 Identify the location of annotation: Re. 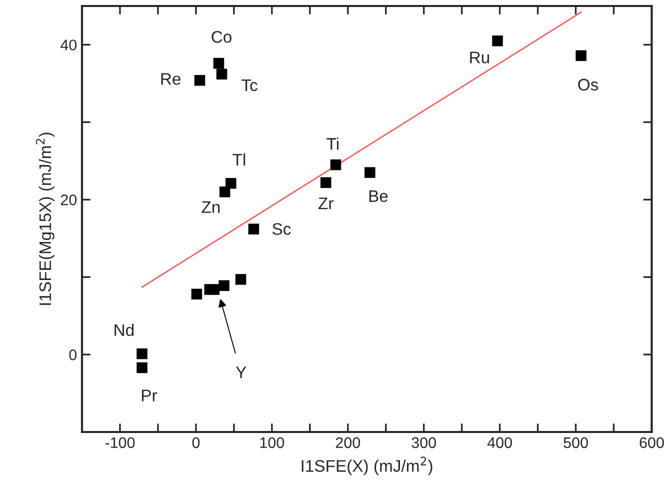
(170, 79).